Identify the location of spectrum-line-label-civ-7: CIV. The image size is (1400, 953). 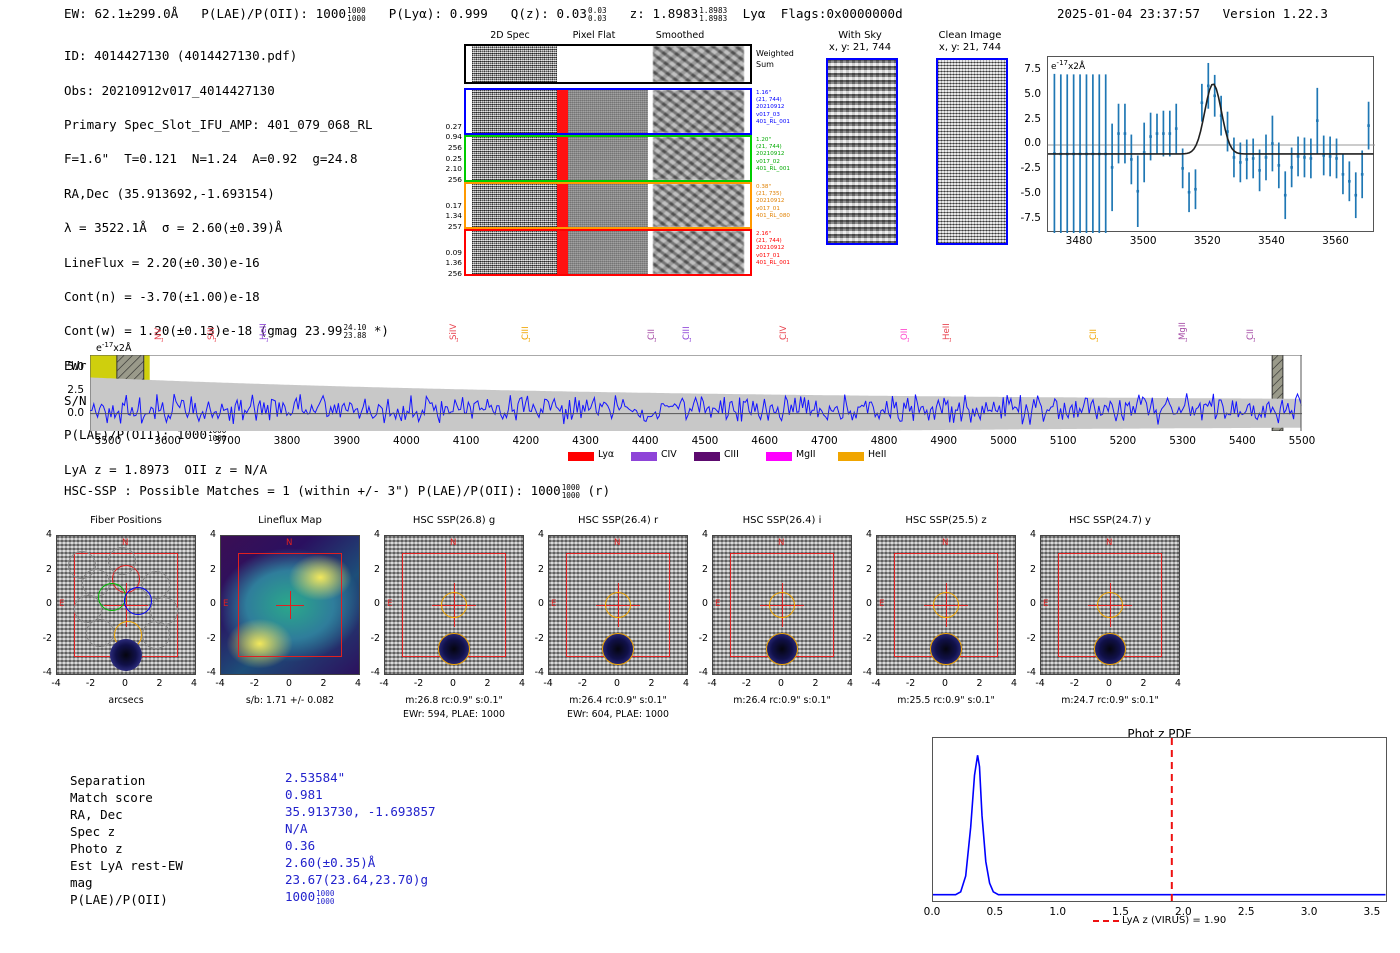
(783, 332).